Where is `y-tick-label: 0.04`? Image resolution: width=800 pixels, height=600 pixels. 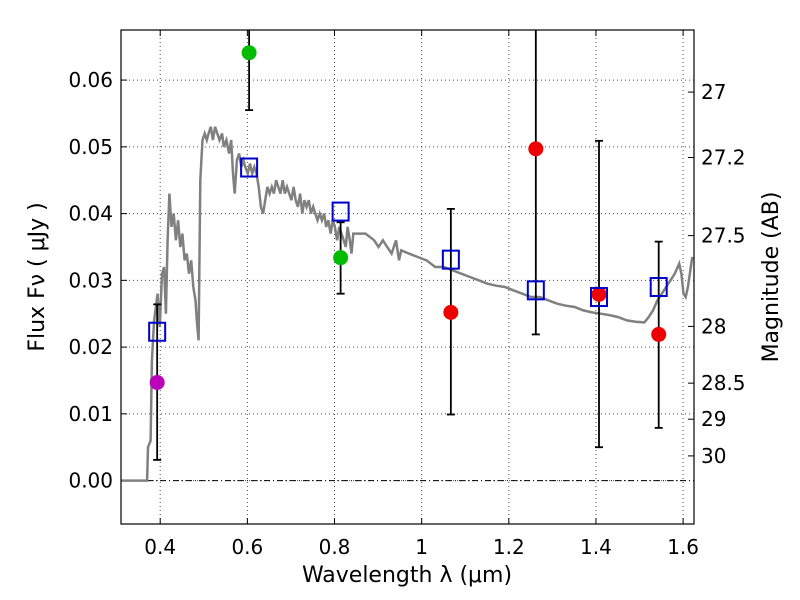
y-tick-label: 0.04 is located at coordinates (90, 214).